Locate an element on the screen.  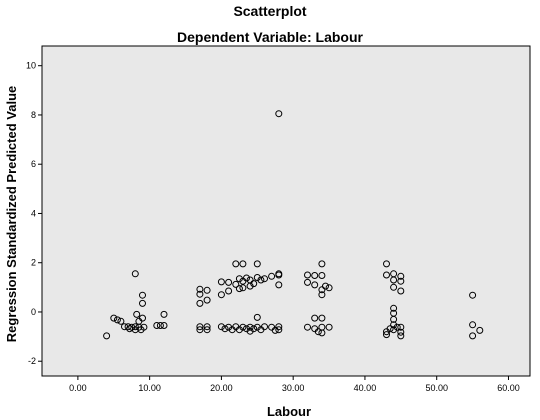
x-tick-label: 60.00 is located at coordinates (508, 388).